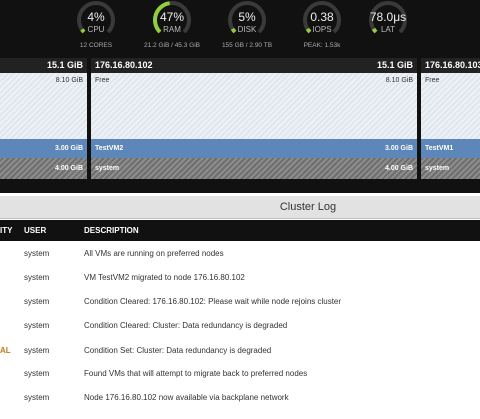 This screenshot has height=419, width=480. I want to click on ram-sub: 21.2 GiB / 45.3 GiB, so click(171, 45).